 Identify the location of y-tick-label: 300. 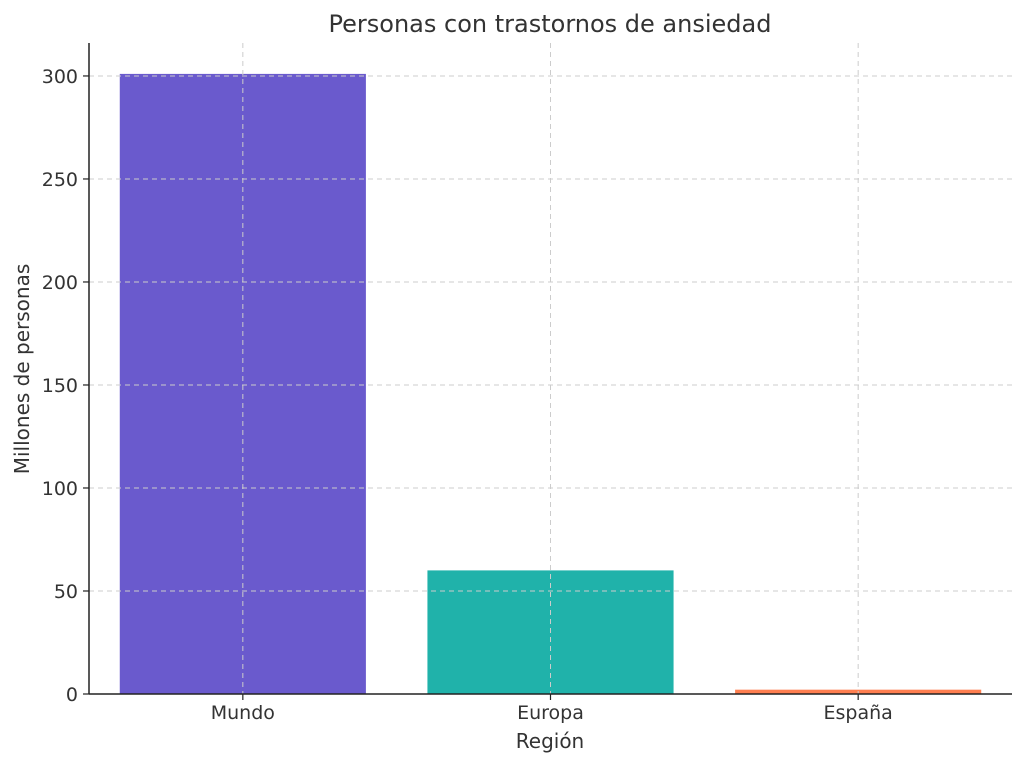
(60, 77).